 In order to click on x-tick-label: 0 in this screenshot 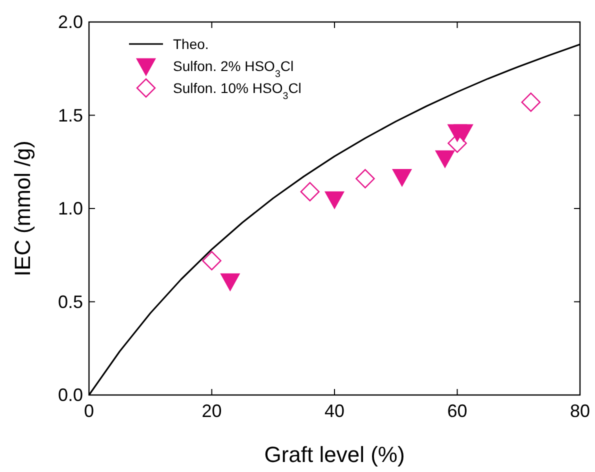, I will do `click(89, 411)`.